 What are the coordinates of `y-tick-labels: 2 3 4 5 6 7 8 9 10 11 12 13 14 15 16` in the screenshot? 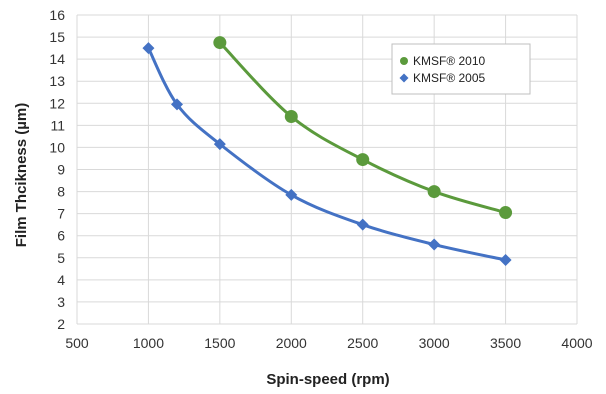 It's located at (57, 169).